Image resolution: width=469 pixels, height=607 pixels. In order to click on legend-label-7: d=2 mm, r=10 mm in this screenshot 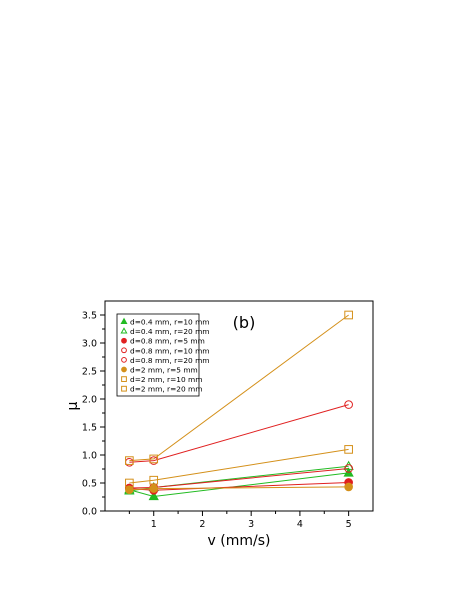, I will do `click(166, 379)`.